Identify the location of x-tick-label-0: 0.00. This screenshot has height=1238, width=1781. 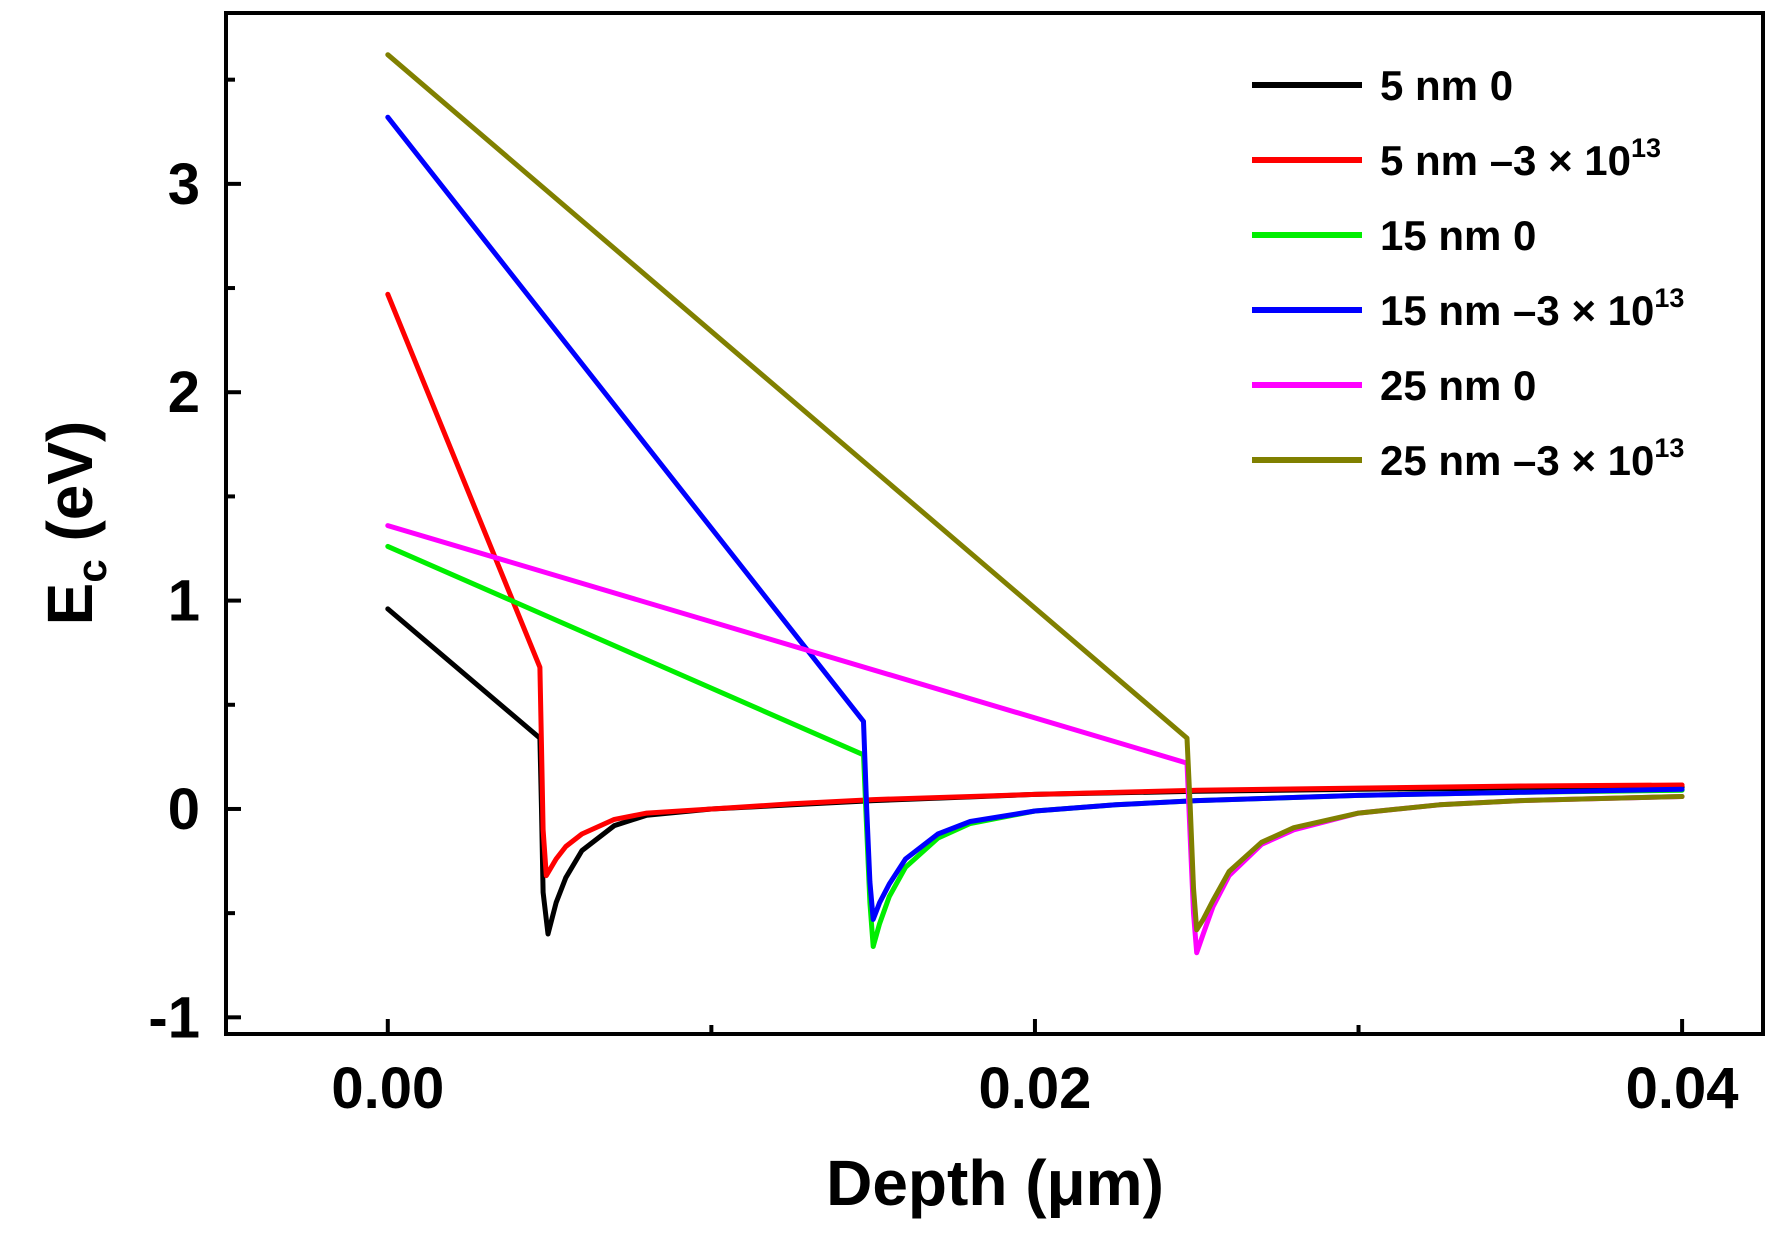
(387, 1088).